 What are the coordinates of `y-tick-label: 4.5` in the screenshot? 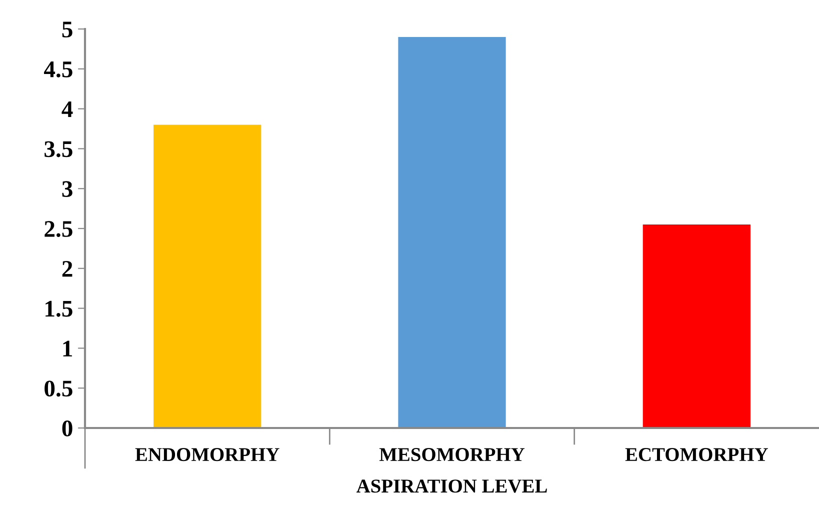 It's located at (58, 70).